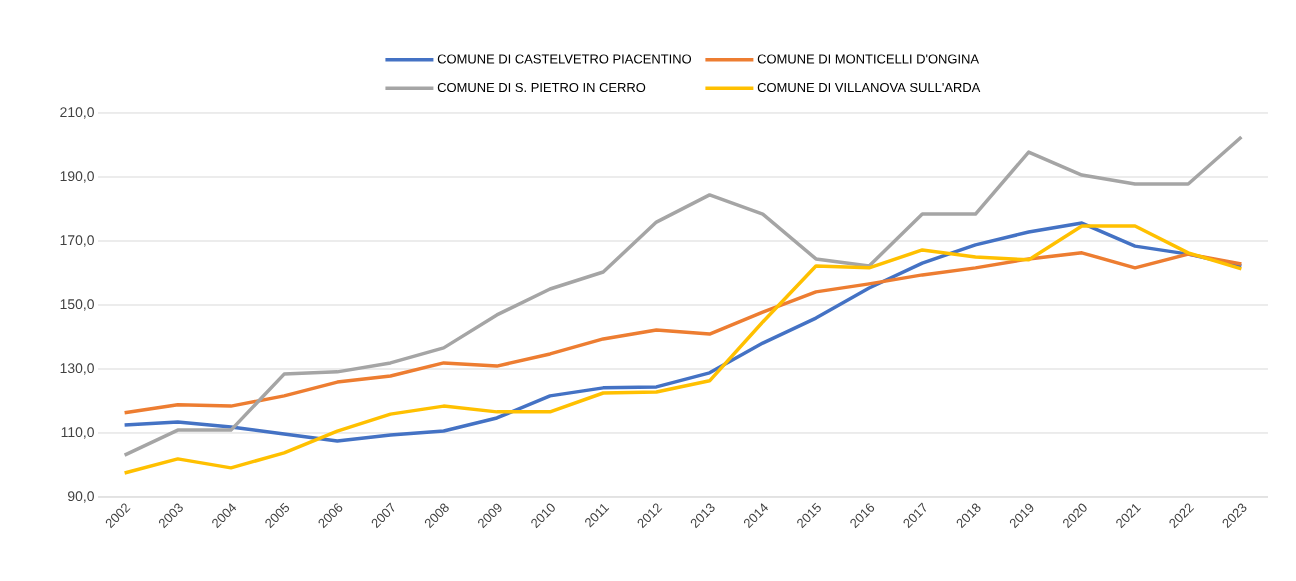  I want to click on legend-label: COMUNE DI VILLANOVA SULL'ARDA, so click(869, 87).